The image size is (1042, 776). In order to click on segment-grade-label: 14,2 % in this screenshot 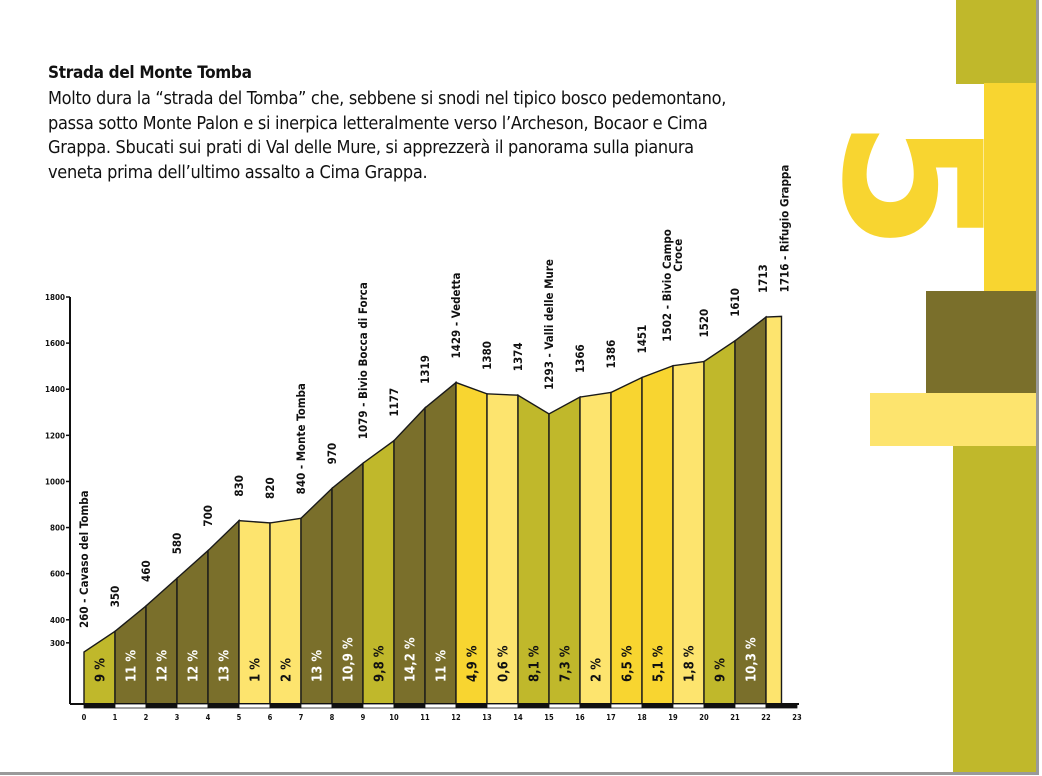, I will do `click(411, 659)`.